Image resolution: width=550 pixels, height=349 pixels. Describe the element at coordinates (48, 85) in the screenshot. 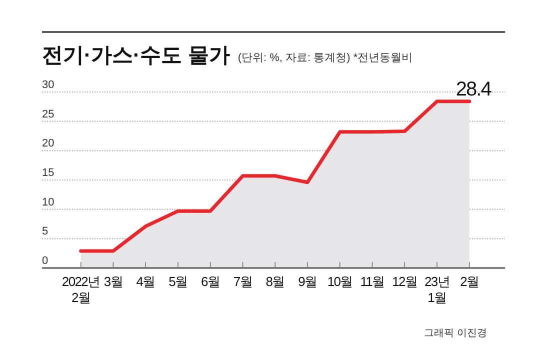

I see `y-tick-label: 30` at that location.